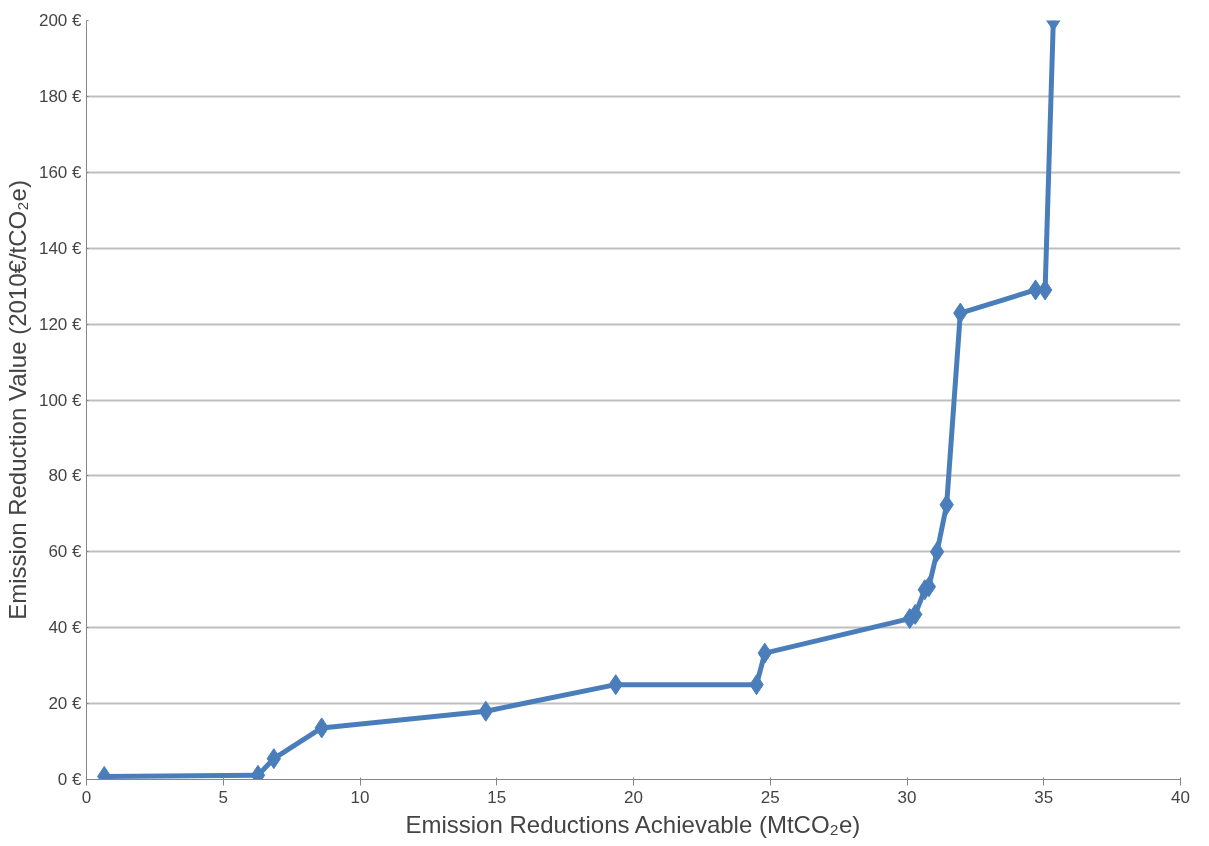  Describe the element at coordinates (633, 797) in the screenshot. I see `x-tick-label: 20` at that location.